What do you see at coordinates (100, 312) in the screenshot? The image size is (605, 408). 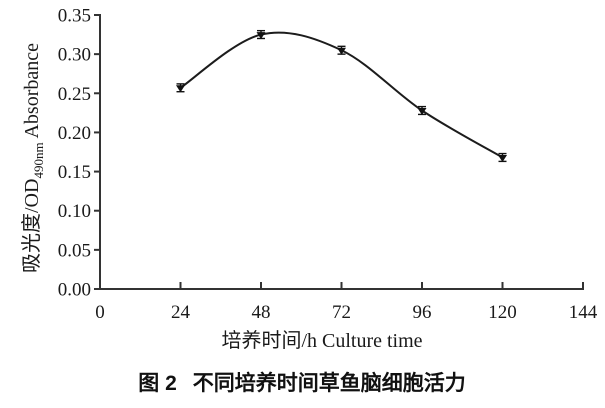 I see `x-tick-label: 0` at bounding box center [100, 312].